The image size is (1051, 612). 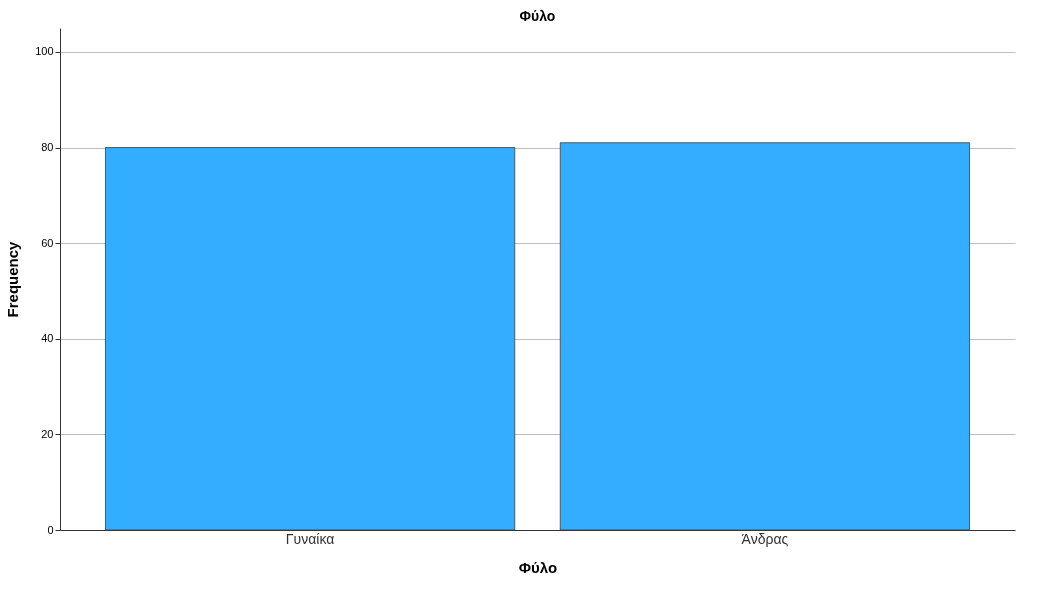 I want to click on chart-title: Φύλο, so click(x=537, y=16).